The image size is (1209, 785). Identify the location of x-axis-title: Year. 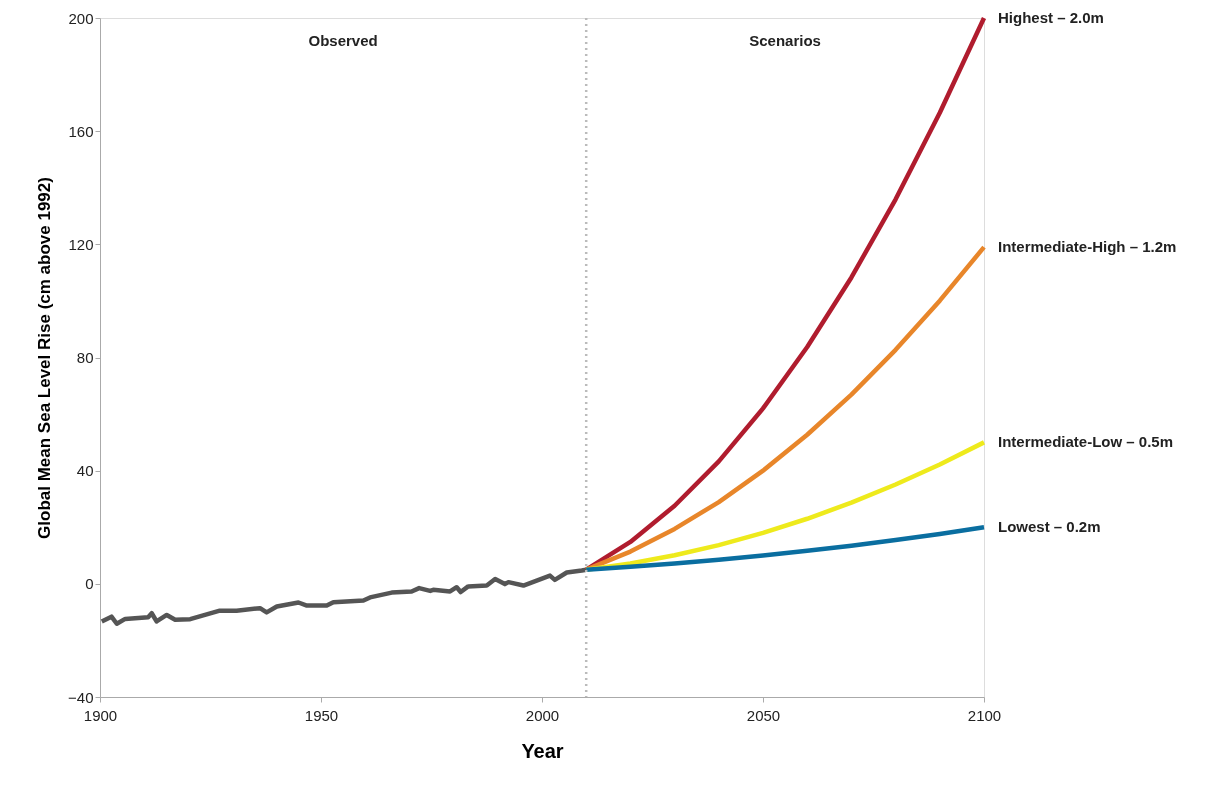
(542, 750).